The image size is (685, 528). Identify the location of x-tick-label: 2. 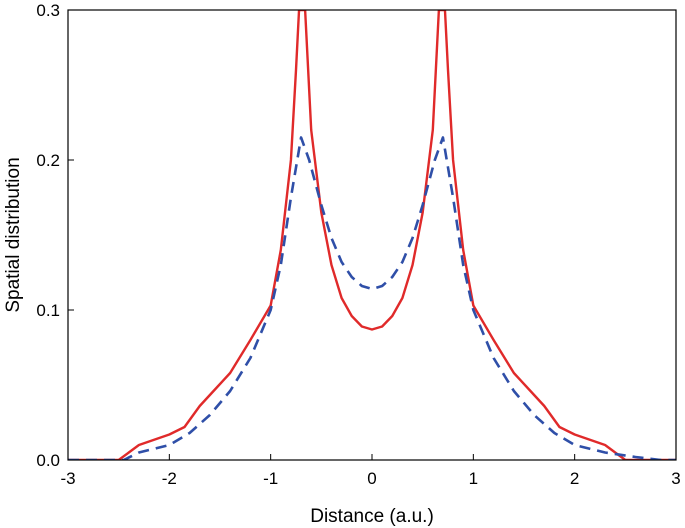
(574, 478).